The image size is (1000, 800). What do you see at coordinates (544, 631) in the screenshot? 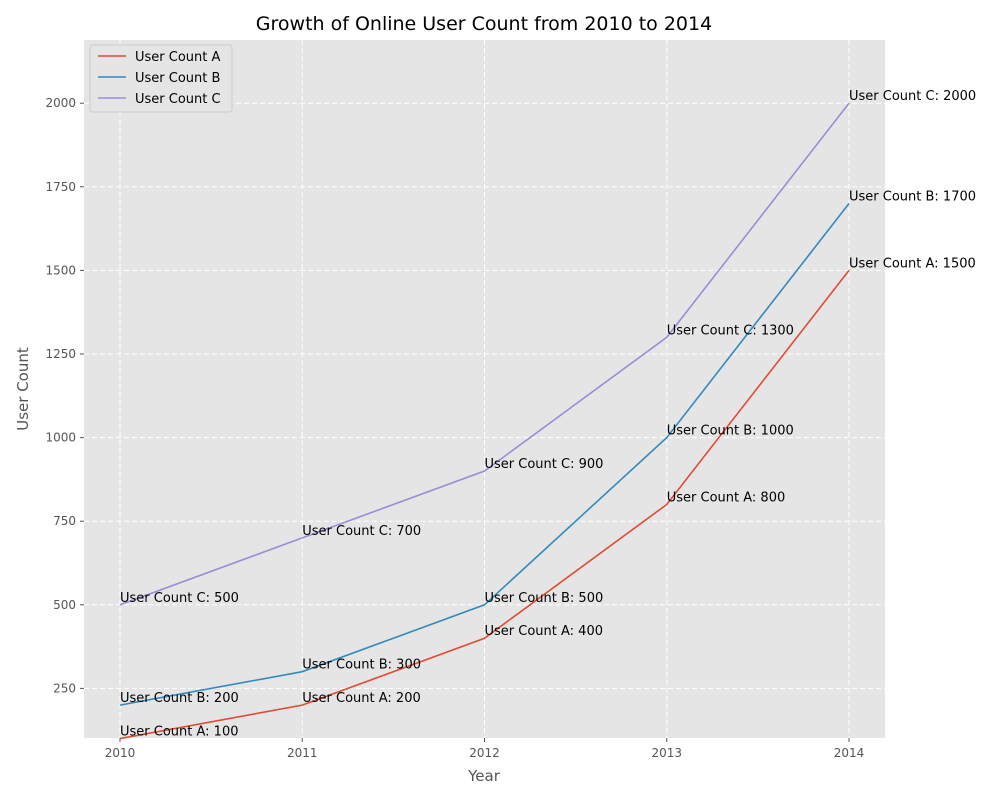
I see `data-label: User Count A: 400` at bounding box center [544, 631].